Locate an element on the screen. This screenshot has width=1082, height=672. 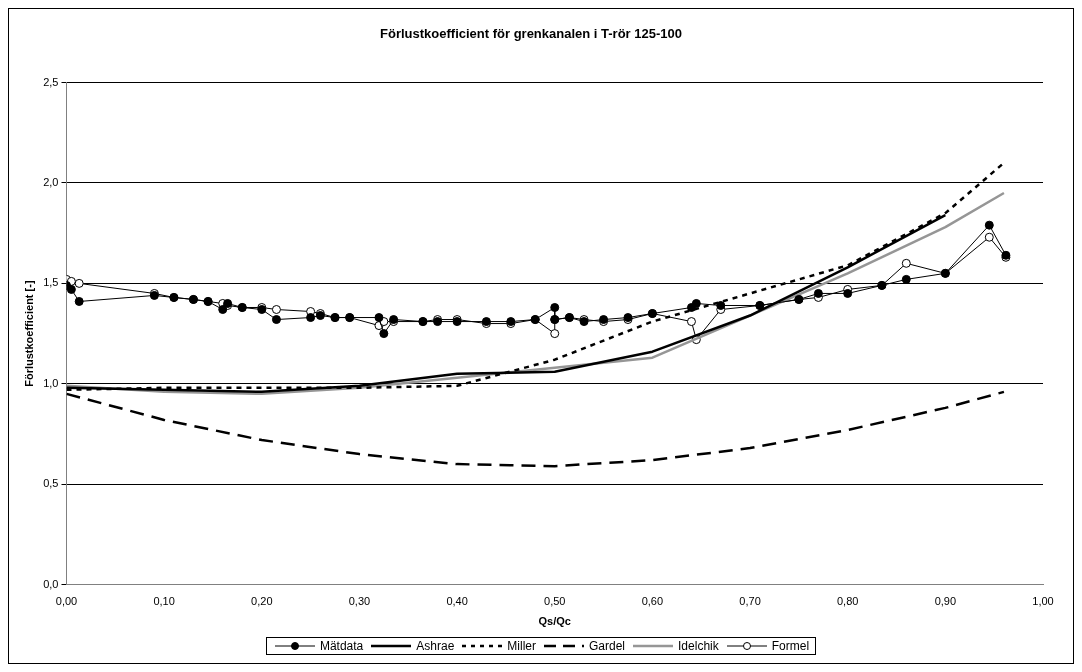
chart-title: Förlustkoefficient för grenkanalen i T-rör 125-100 is located at coordinates (531, 34).